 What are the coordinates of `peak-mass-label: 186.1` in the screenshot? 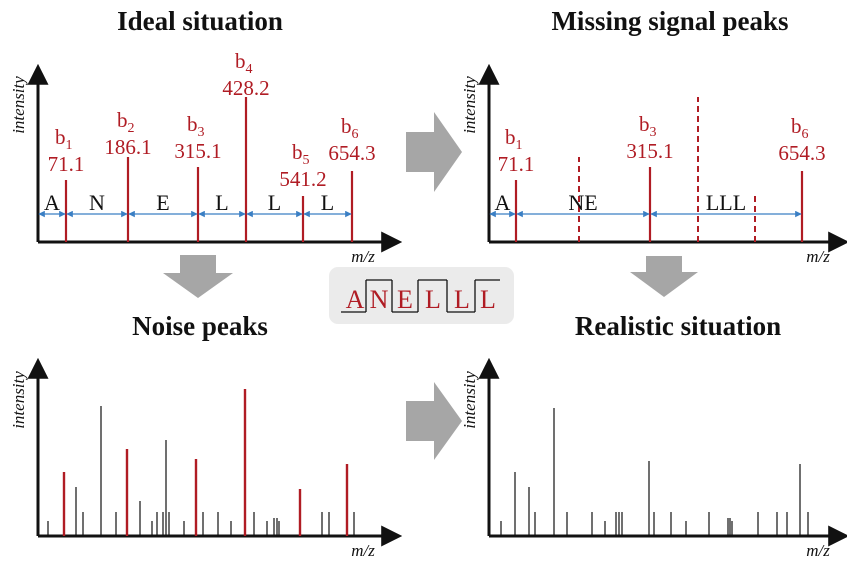 It's located at (127, 147).